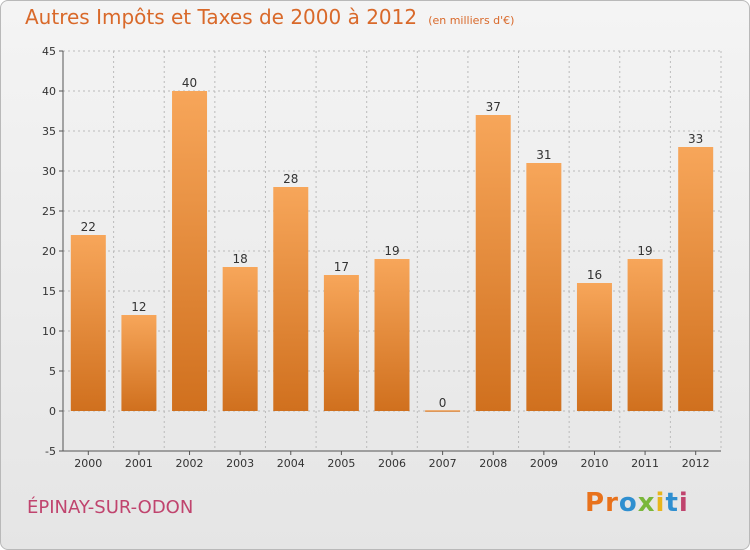 The height and width of the screenshot is (550, 750). Describe the element at coordinates (190, 463) in the screenshot. I see `x-tick-label-2002: 2002` at that location.